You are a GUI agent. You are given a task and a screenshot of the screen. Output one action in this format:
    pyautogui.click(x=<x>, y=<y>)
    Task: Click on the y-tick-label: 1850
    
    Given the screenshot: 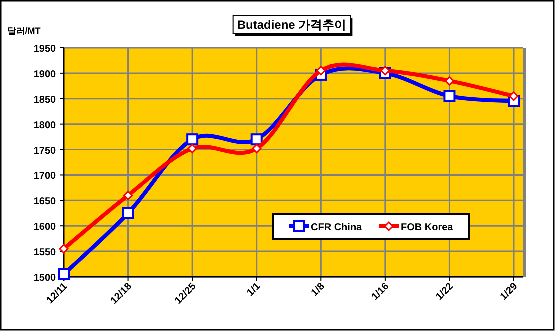 What is the action you would take?
    pyautogui.click(x=45, y=100)
    